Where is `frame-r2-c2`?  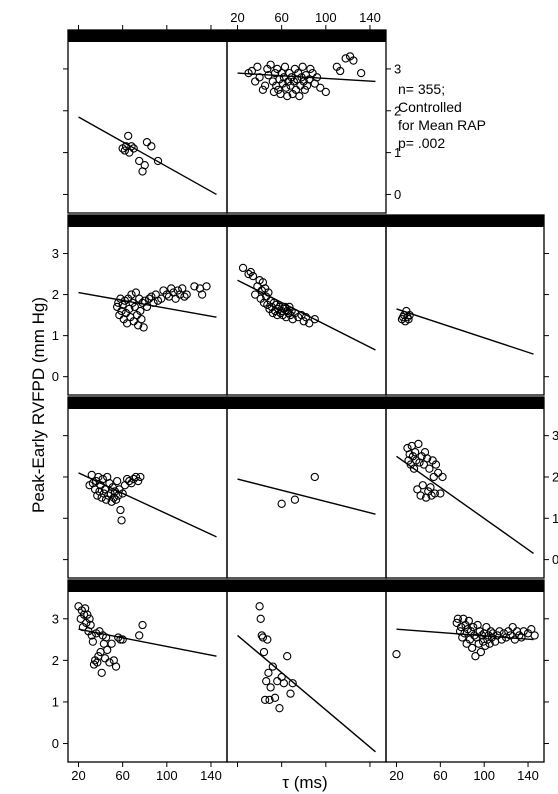 frame-r2-c2 is located at coordinates (465, 487).